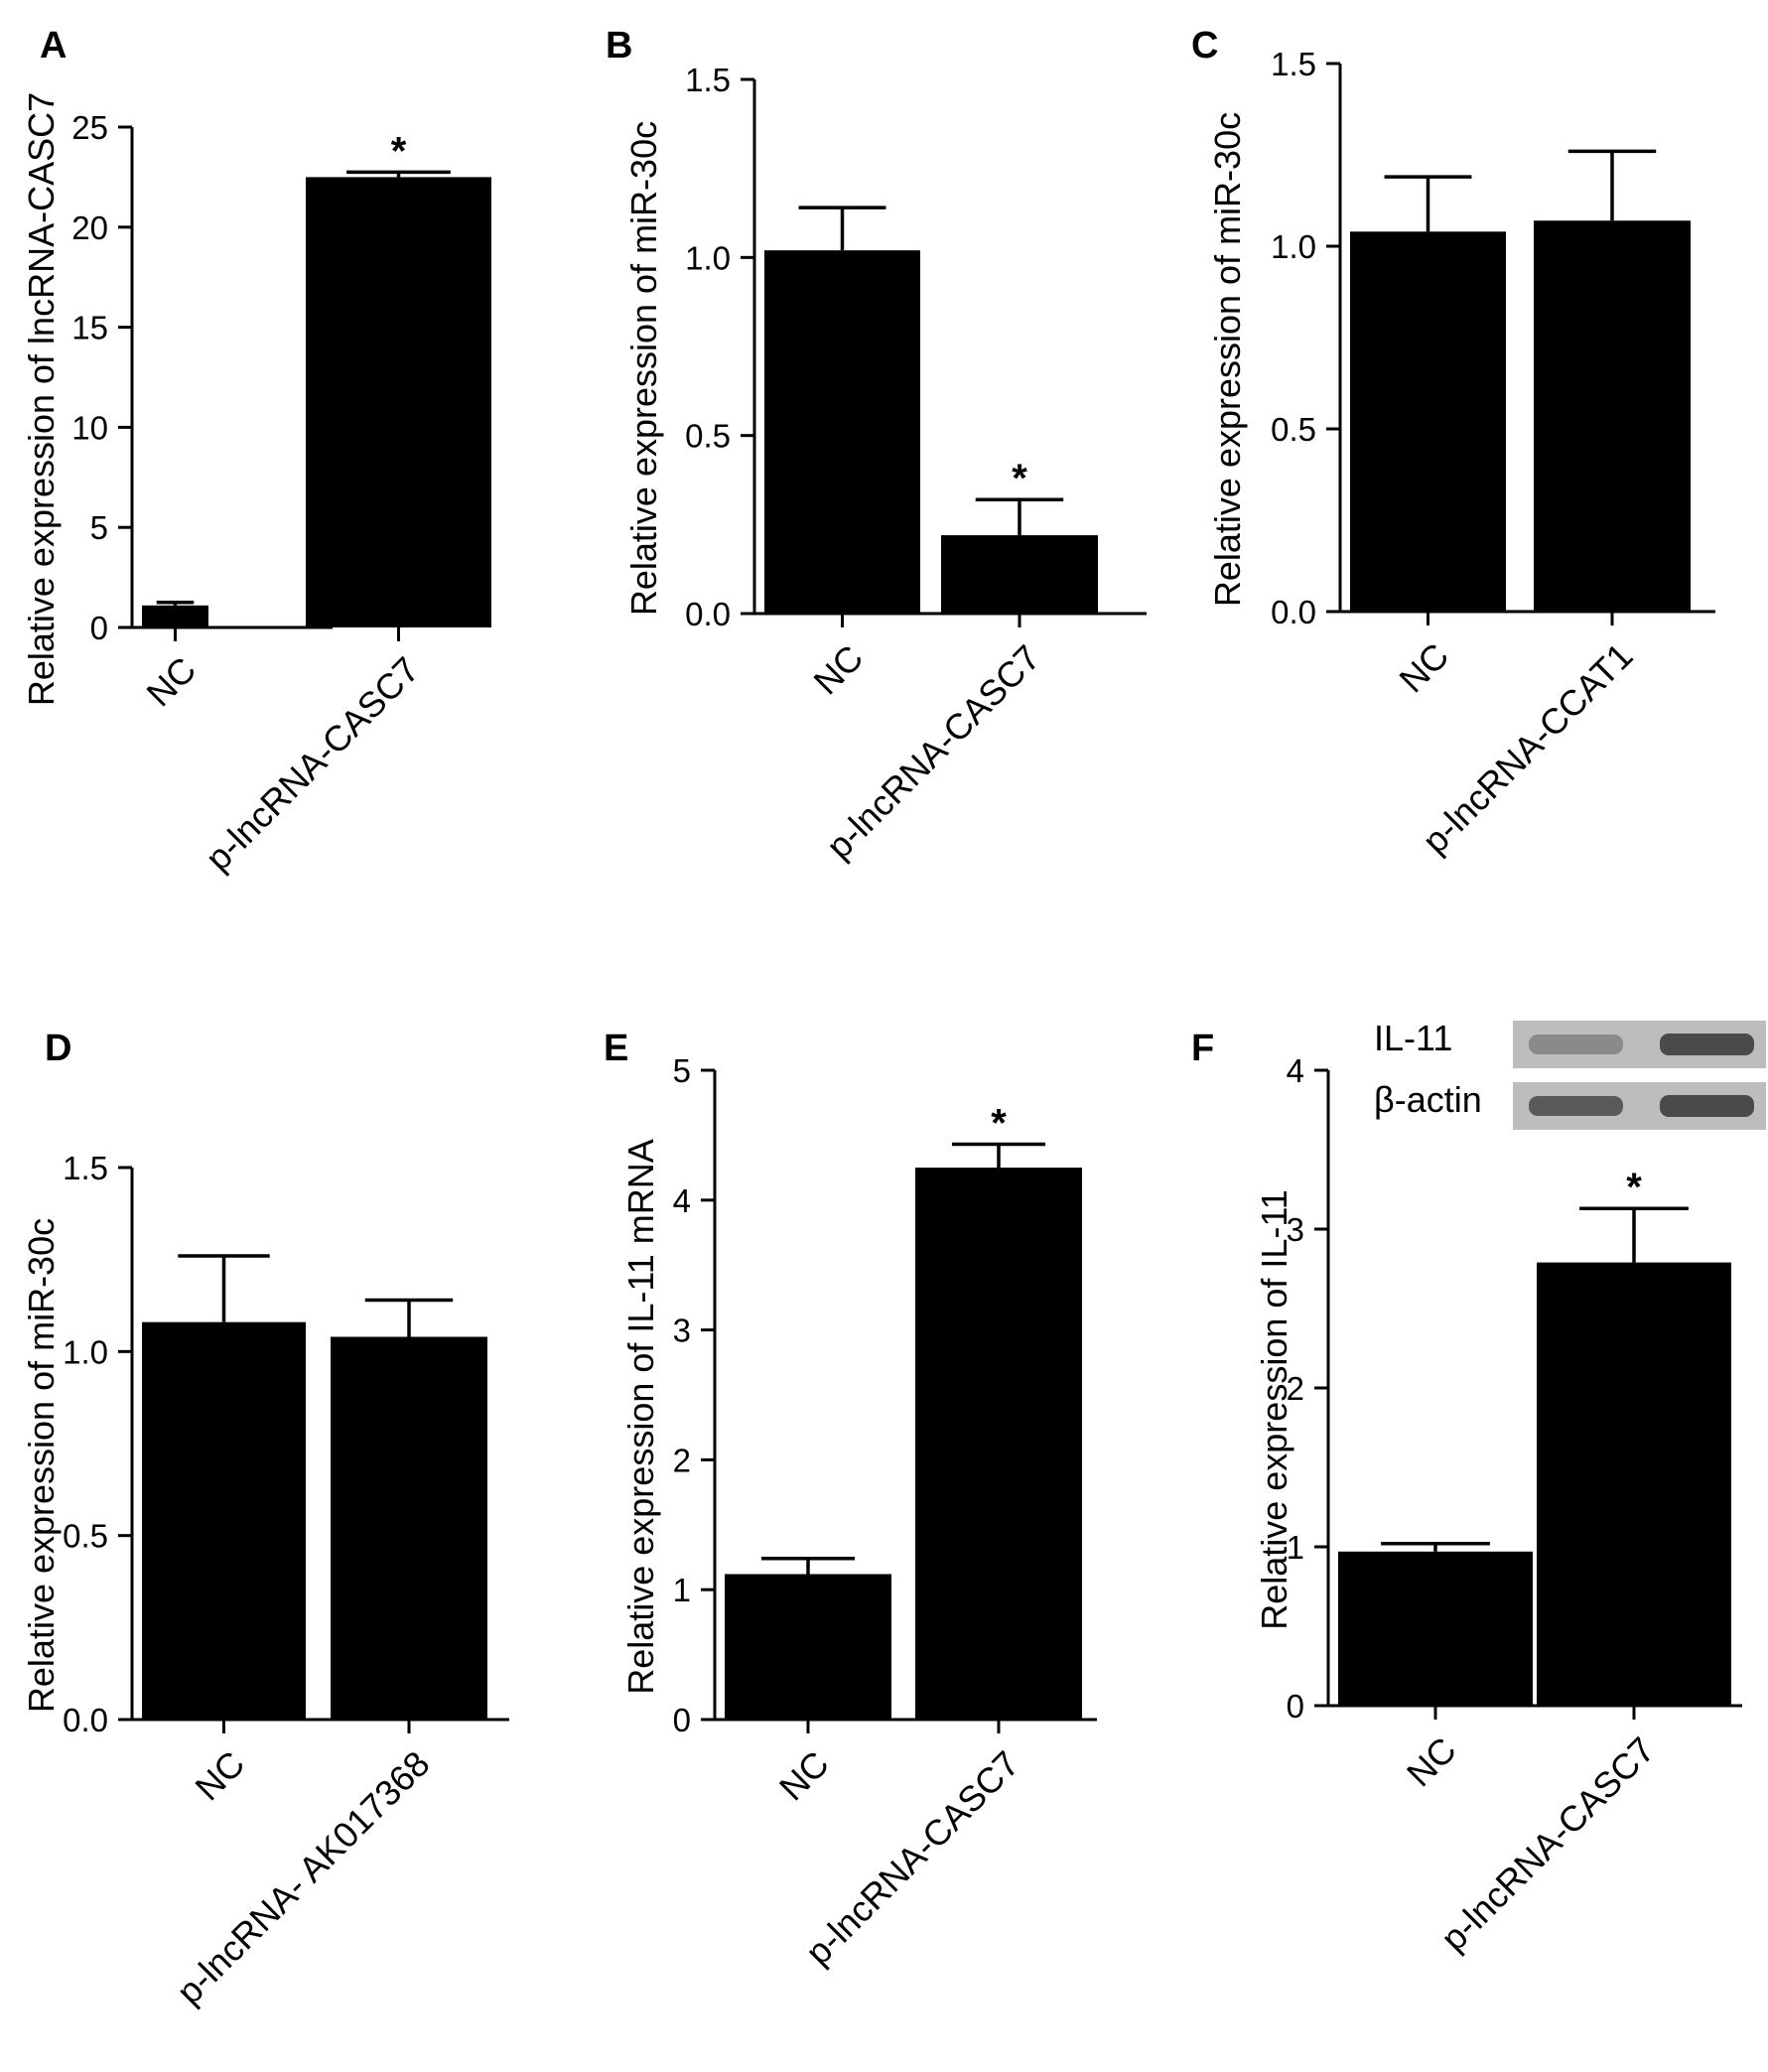 The image size is (1768, 2072). Describe the element at coordinates (1413, 1038) in the screenshot. I see `blot-row-label: IL-11` at that location.